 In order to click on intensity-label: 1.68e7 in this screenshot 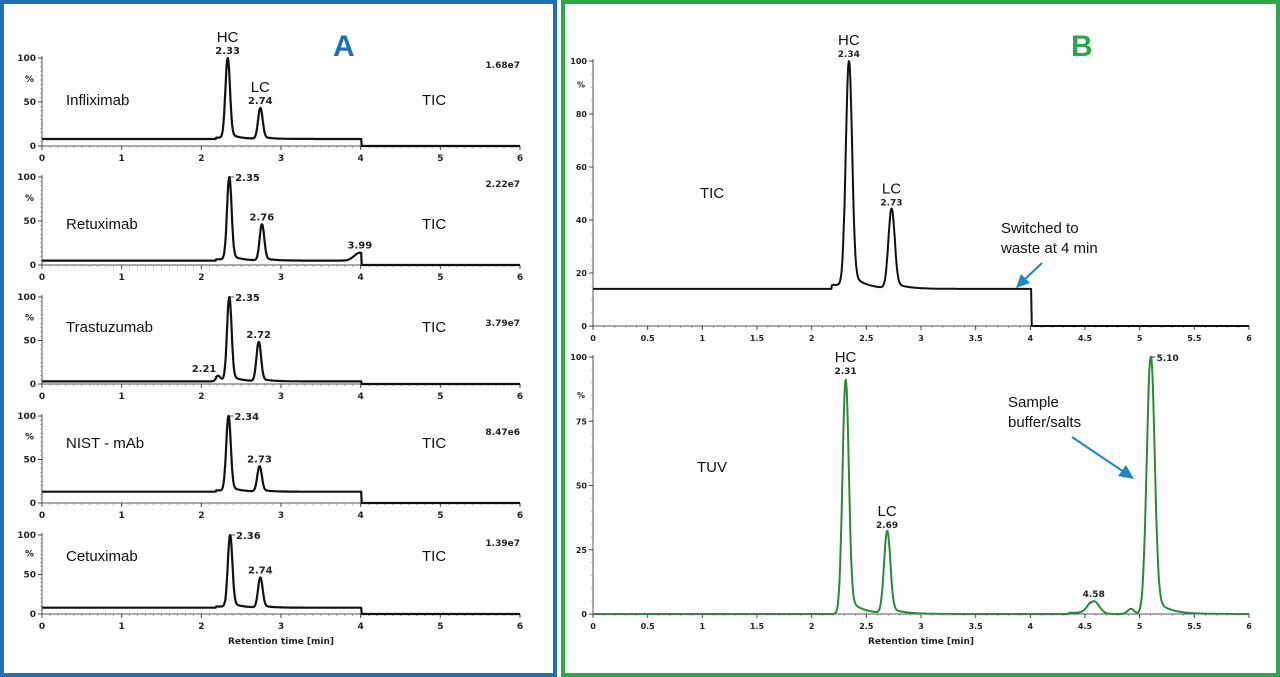, I will do `click(502, 66)`.